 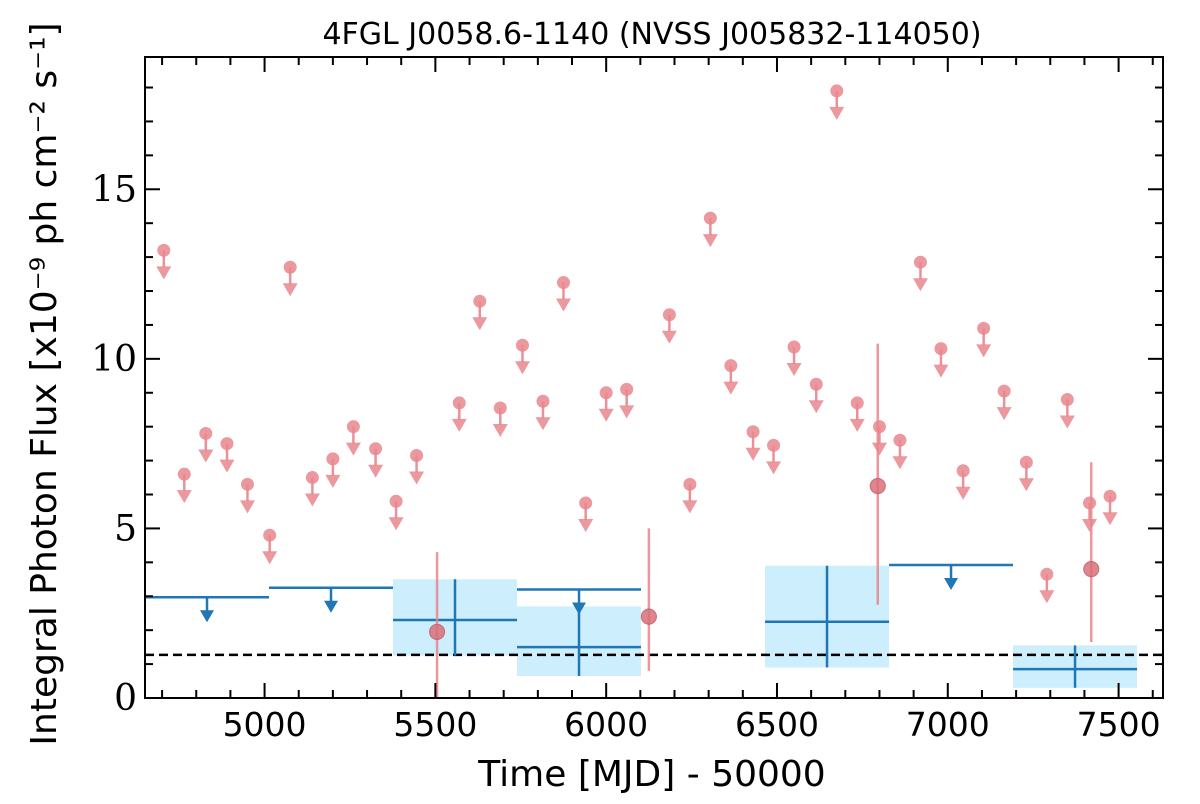 I want to click on y-axis-label: Integral Photon Flux [x10⁻⁹ ph cm⁻² s⁻¹], so click(x=44, y=383).